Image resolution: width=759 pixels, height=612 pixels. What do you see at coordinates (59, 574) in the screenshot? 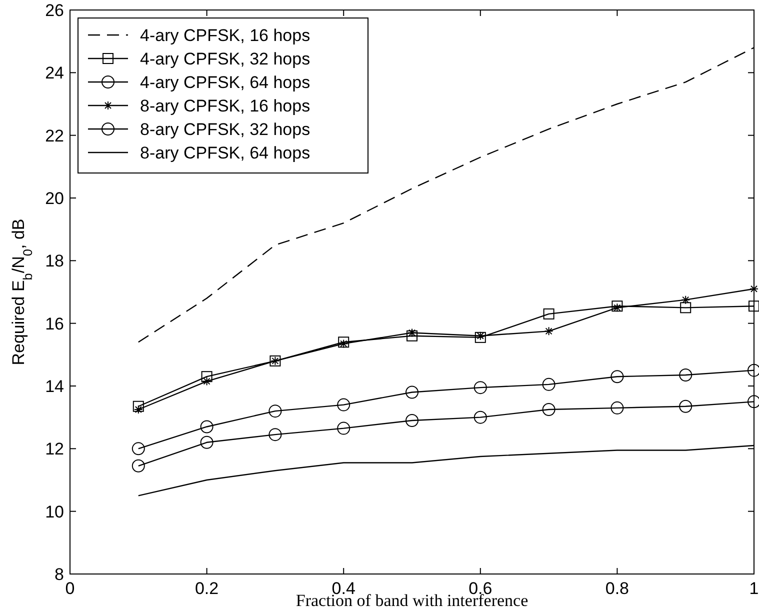
I see `y-tick-label: 8` at bounding box center [59, 574].